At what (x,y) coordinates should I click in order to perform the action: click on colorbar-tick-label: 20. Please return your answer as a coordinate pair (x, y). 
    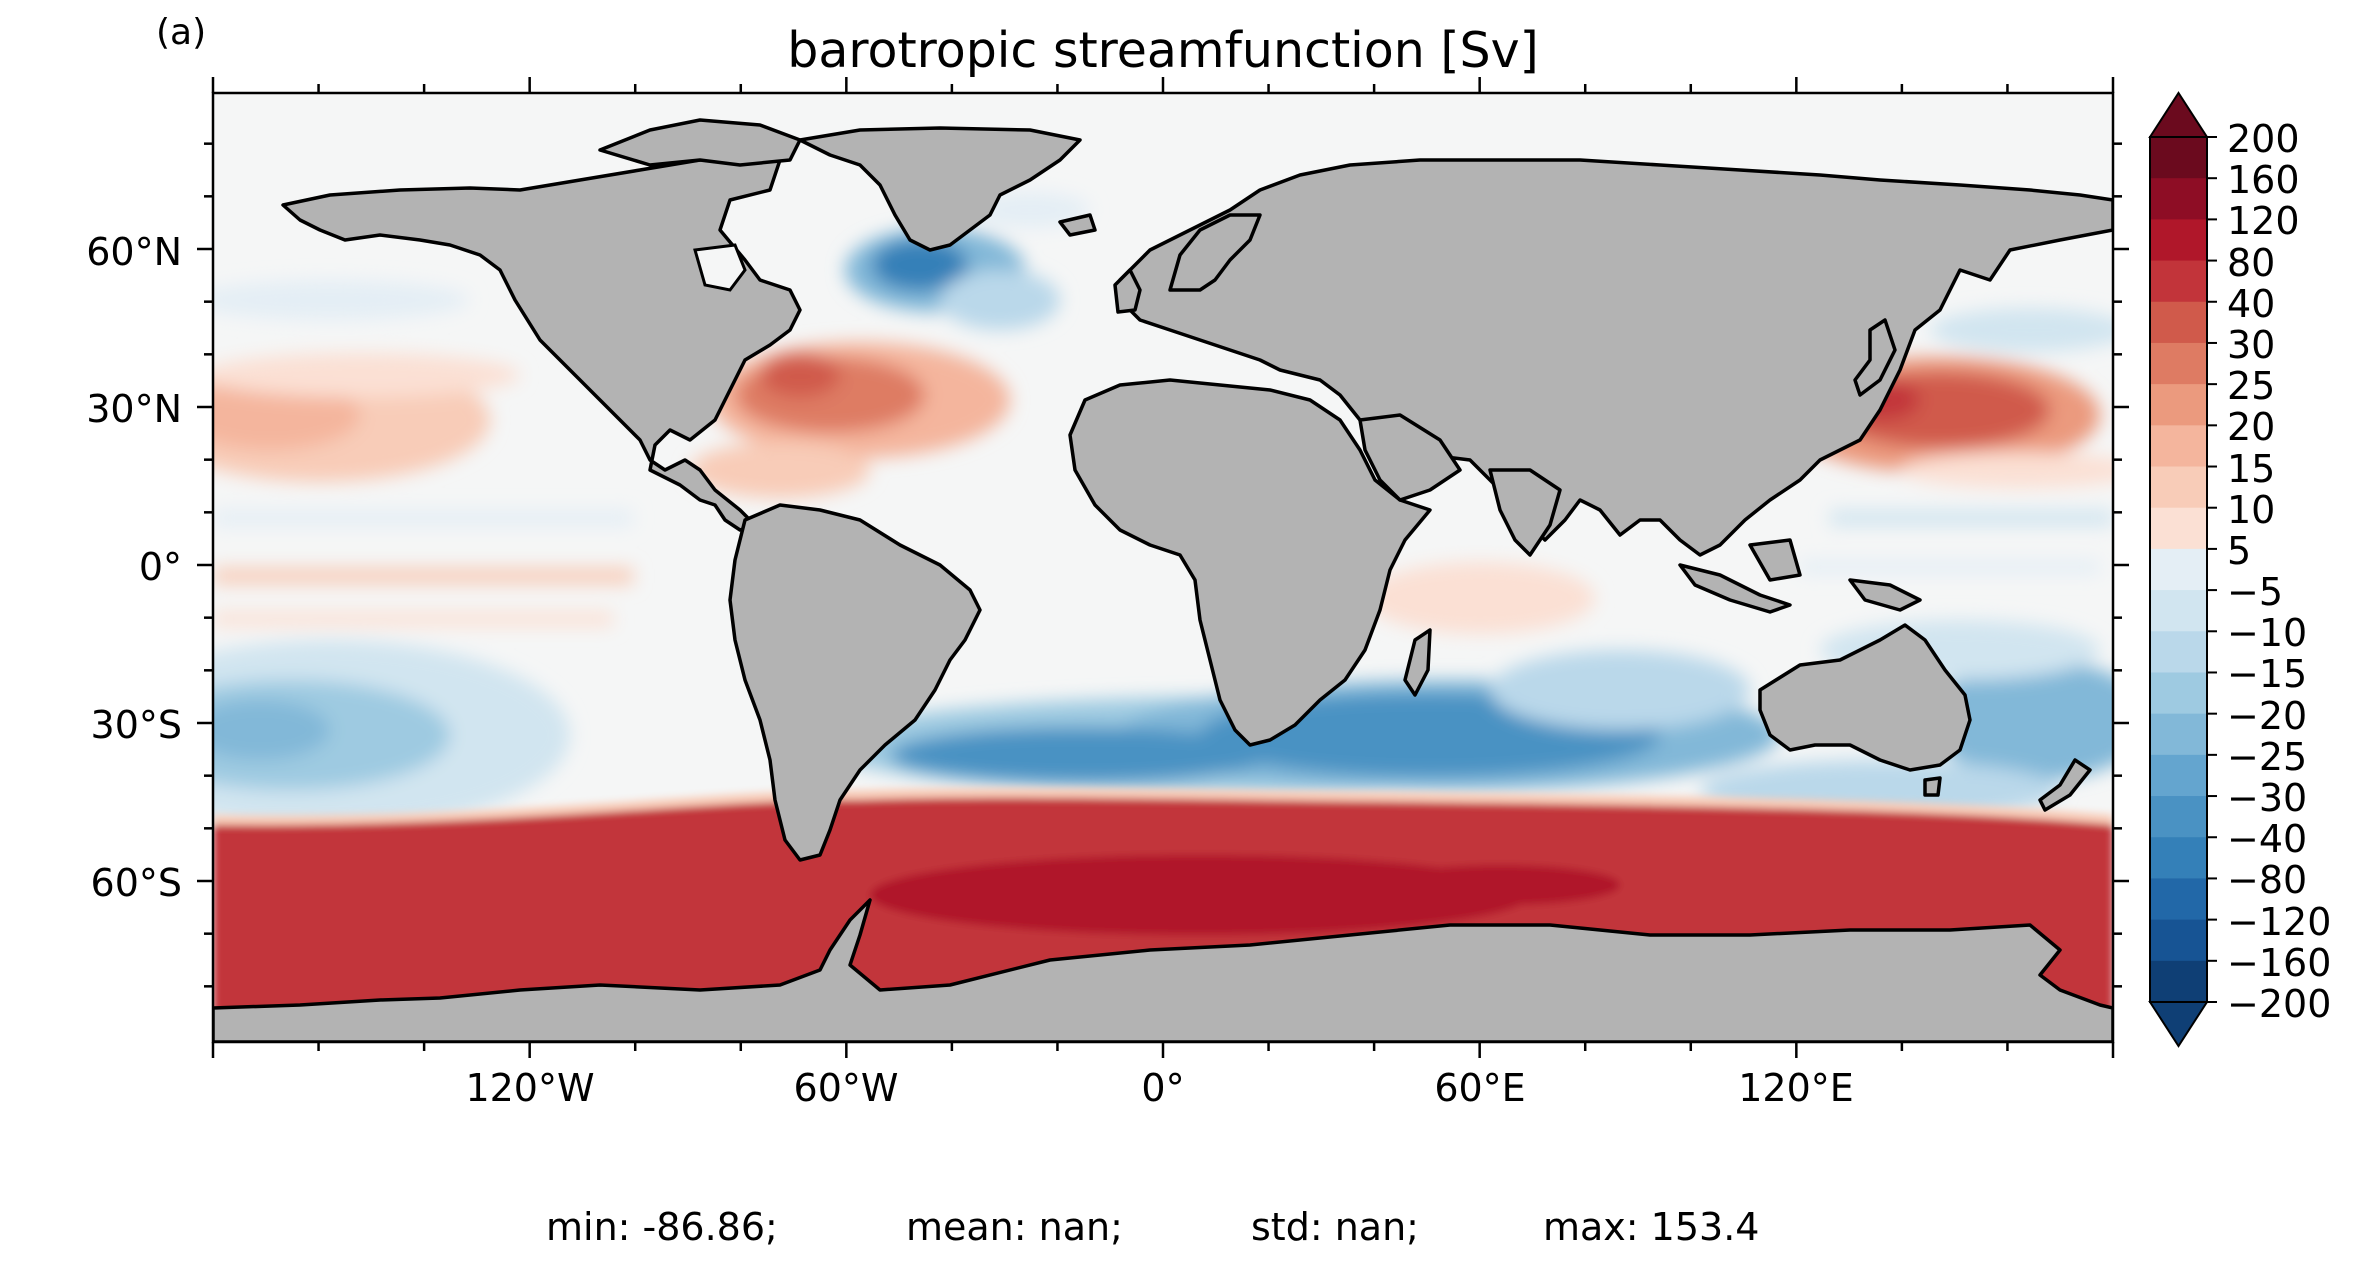
    Looking at the image, I should click on (2251, 427).